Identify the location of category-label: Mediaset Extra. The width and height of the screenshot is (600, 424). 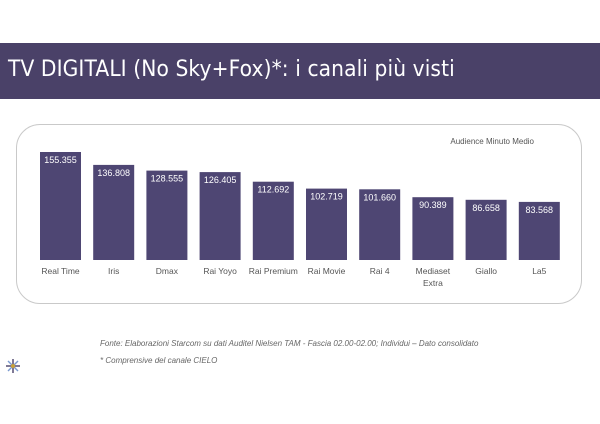
(433, 277).